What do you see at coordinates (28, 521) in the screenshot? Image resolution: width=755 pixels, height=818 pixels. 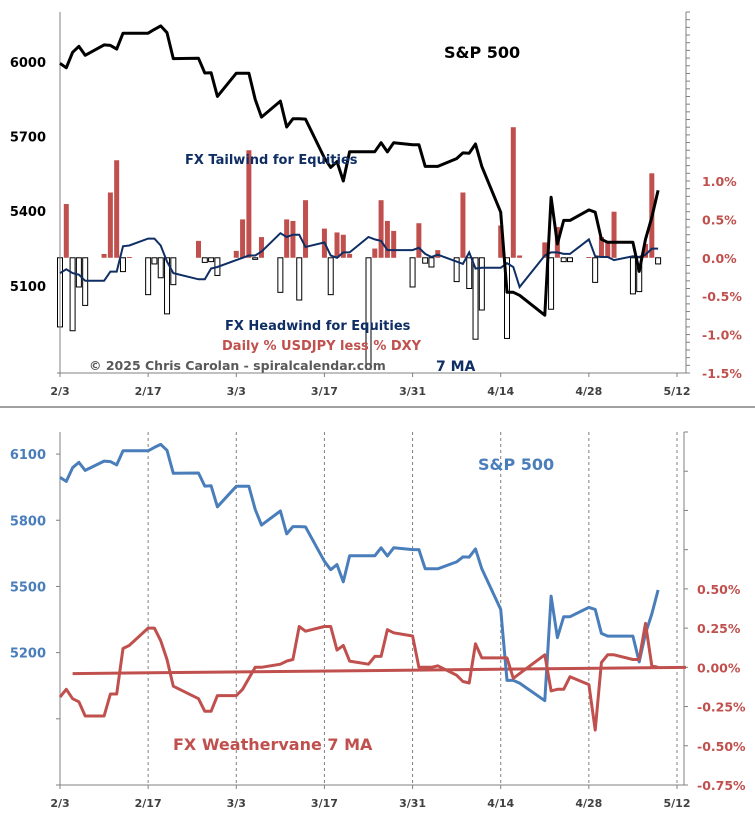 I see `left-tick-label: 5800` at bounding box center [28, 521].